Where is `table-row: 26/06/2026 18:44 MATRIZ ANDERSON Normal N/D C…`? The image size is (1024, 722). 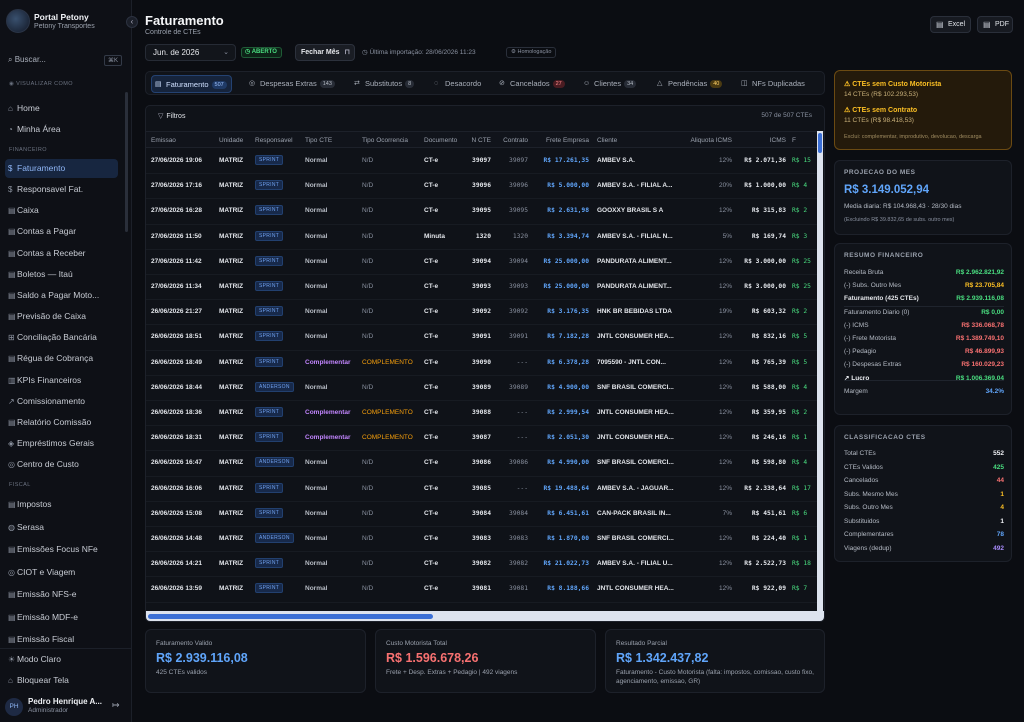 table-row: 26/06/2026 18:44 MATRIZ ANDERSON Normal N/D C… is located at coordinates (484, 388).